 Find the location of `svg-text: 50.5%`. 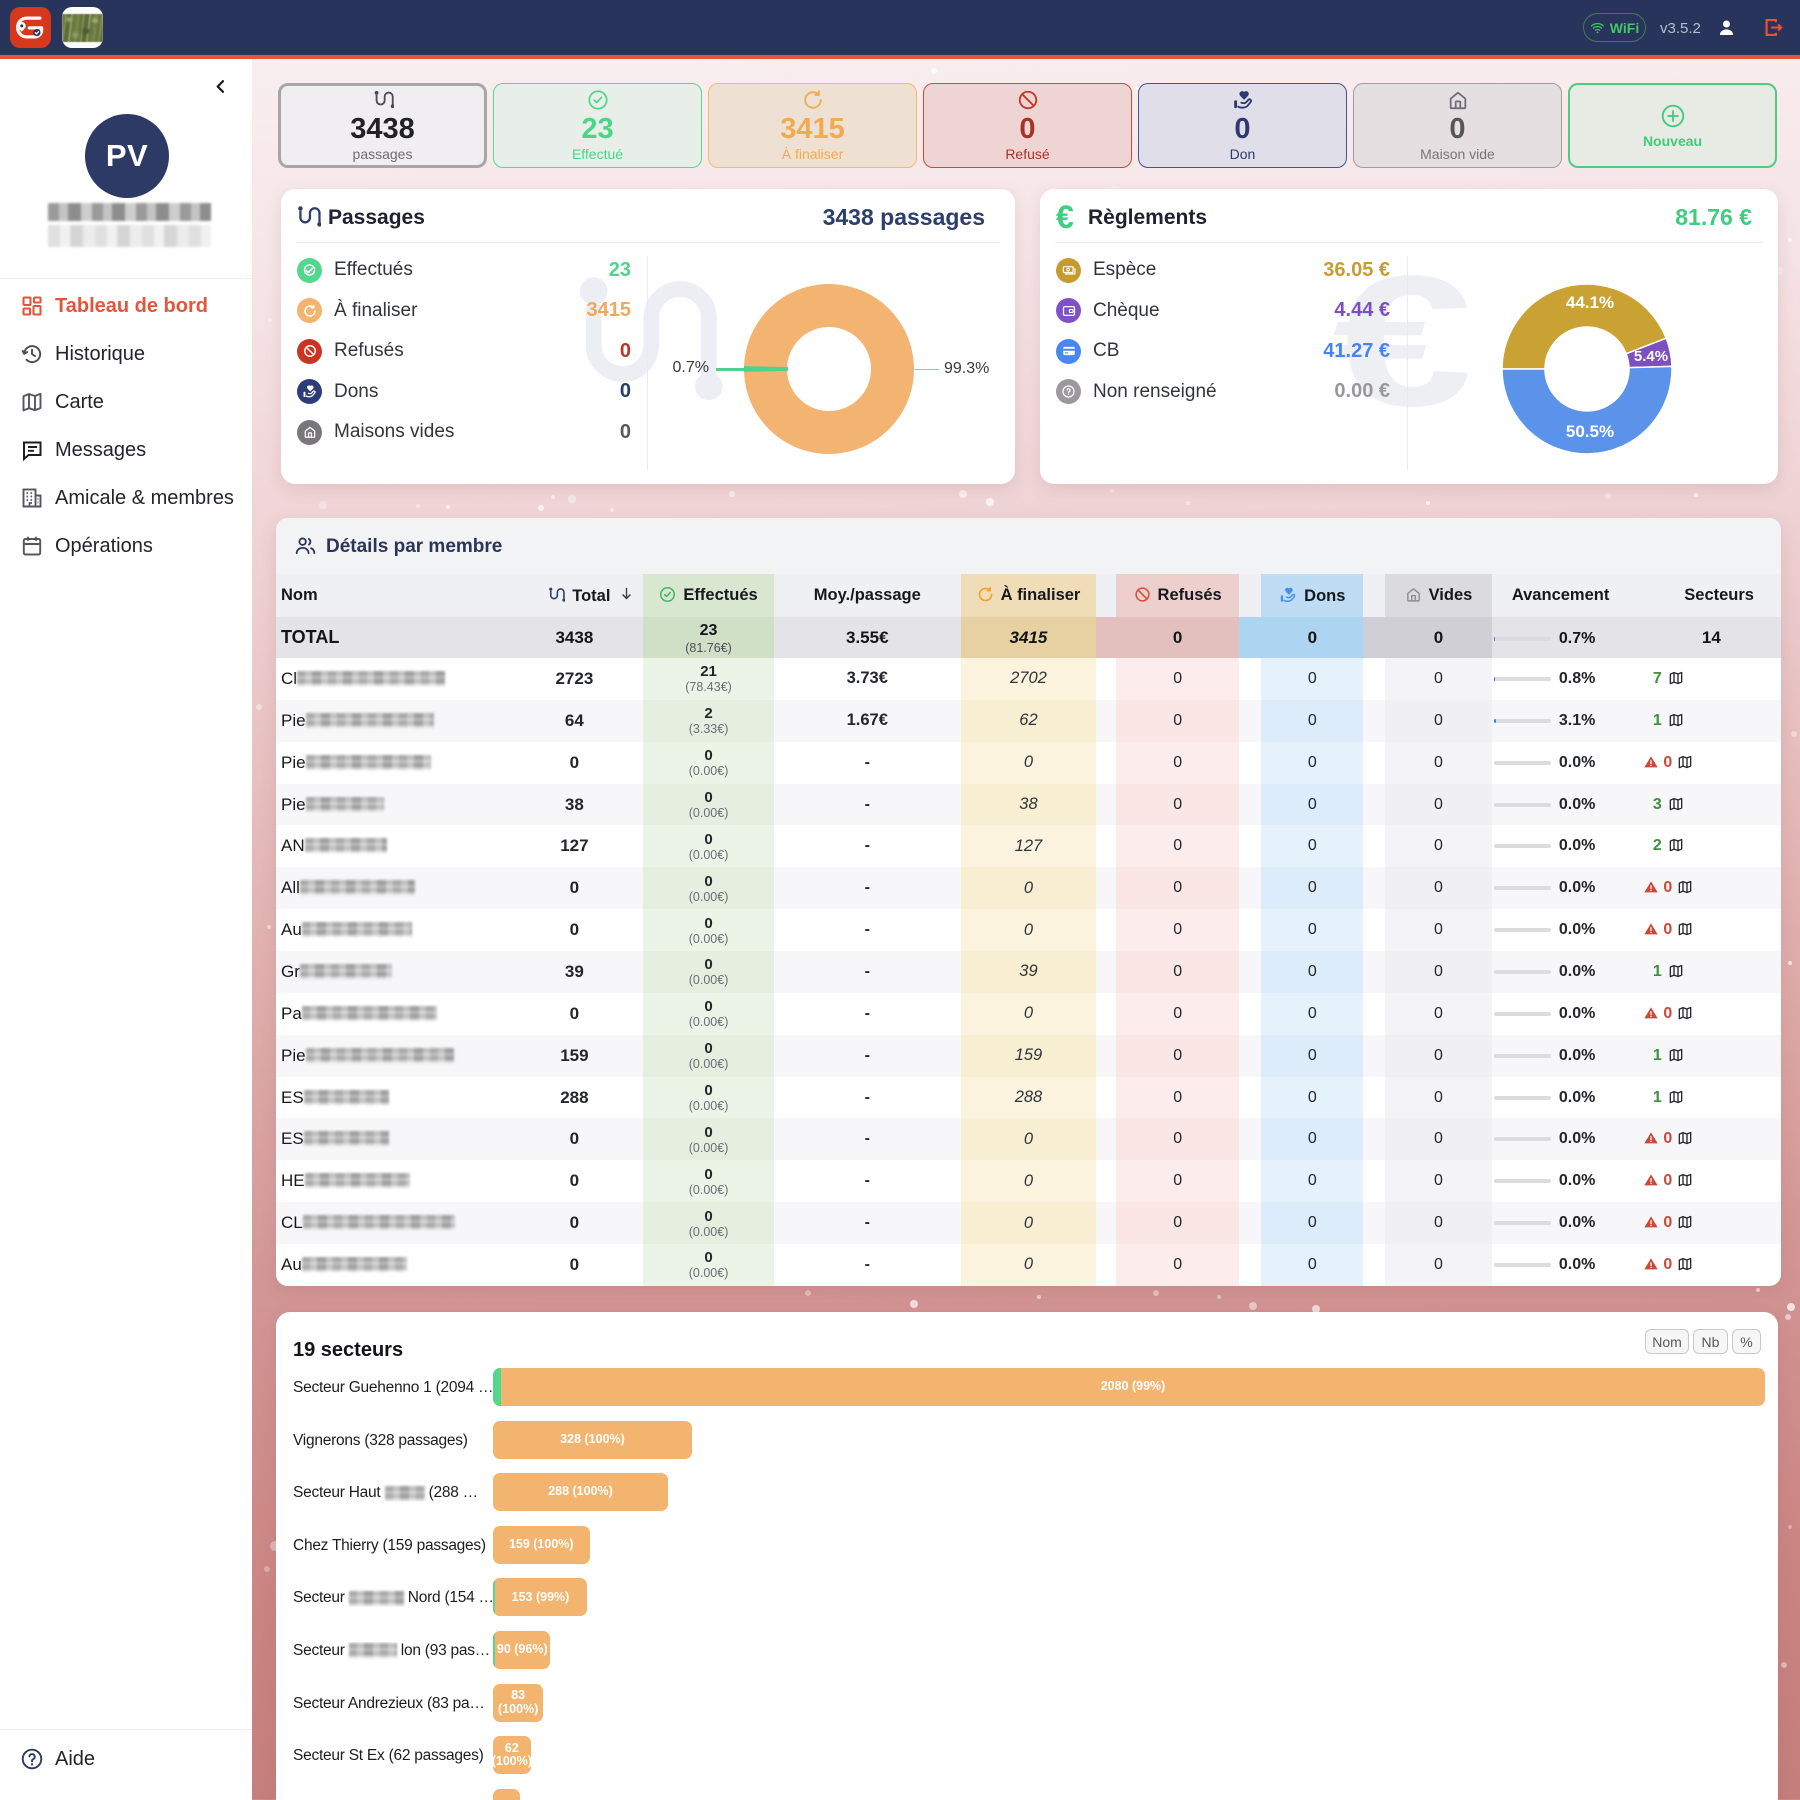

svg-text: 50.5% is located at coordinates (1590, 431).